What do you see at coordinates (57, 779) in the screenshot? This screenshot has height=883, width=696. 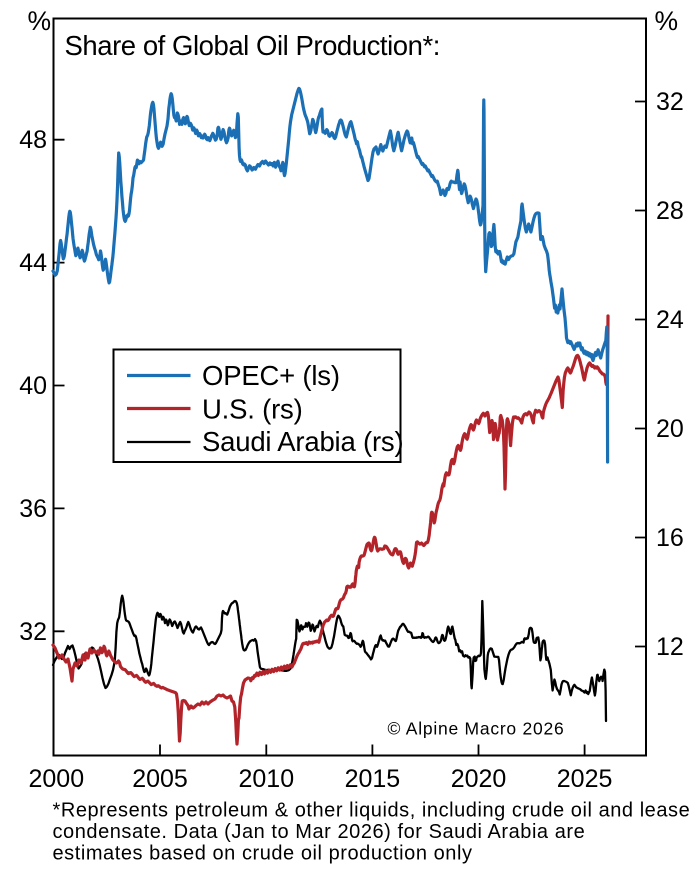 I see `svg-text: 2000` at bounding box center [57, 779].